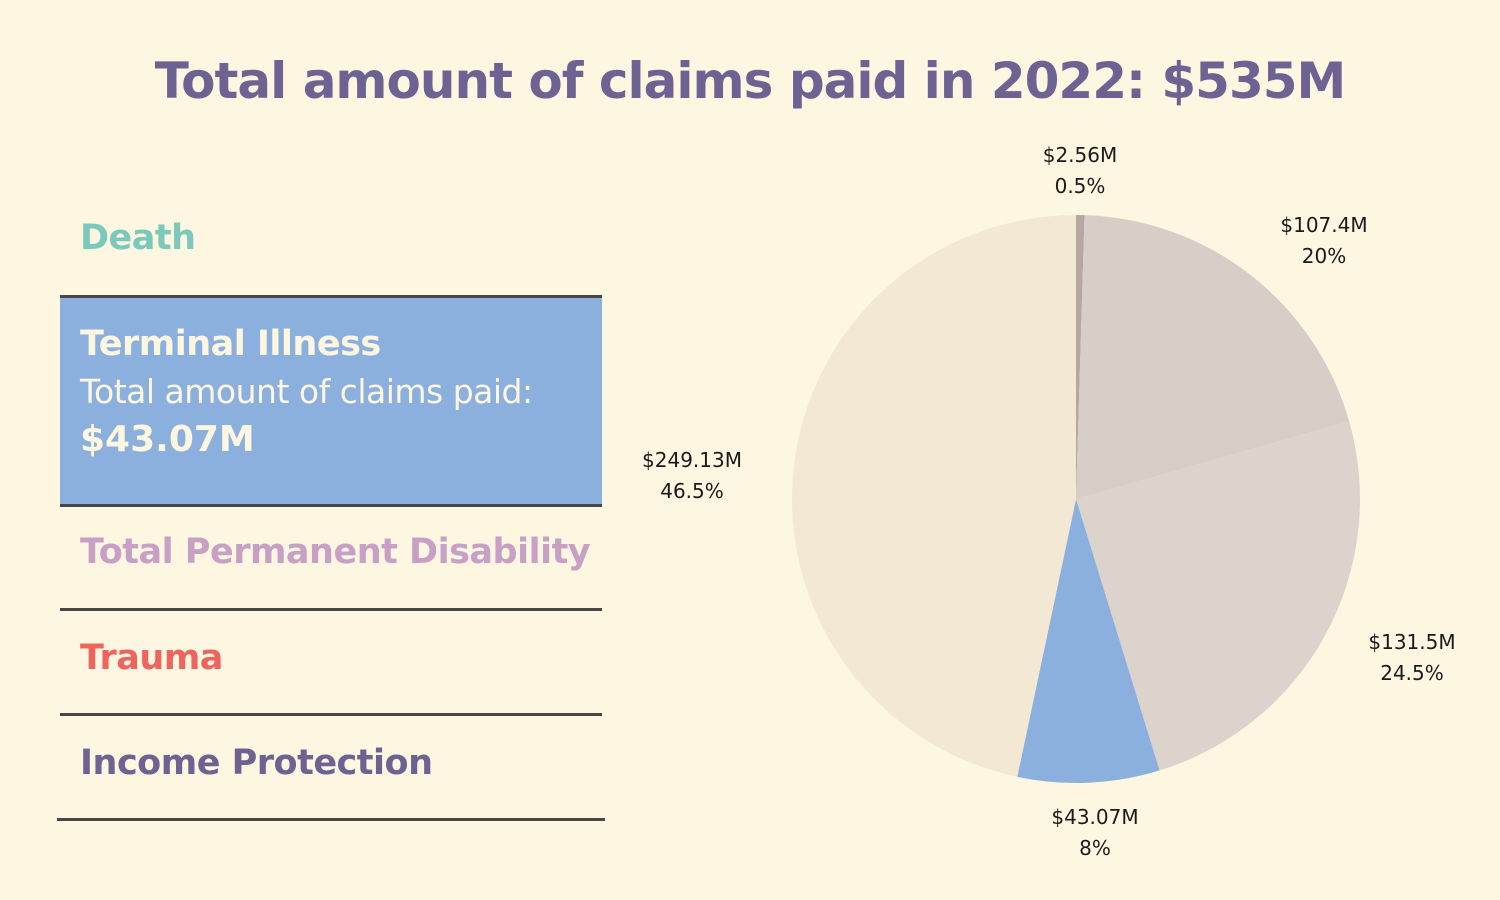  What do you see at coordinates (1088, 641) in the screenshot?
I see `pie-slice-trauma` at bounding box center [1088, 641].